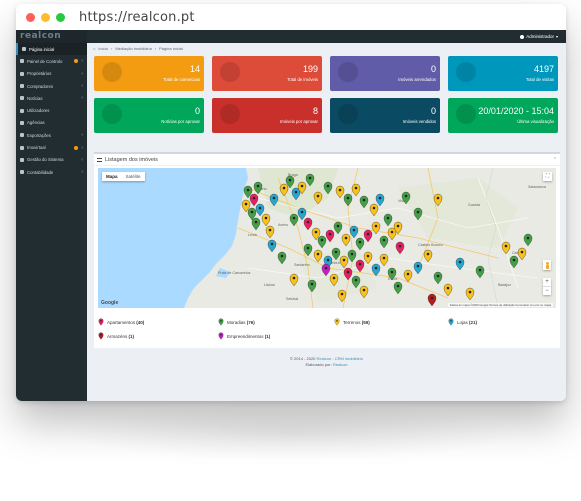  What do you see at coordinates (267, 115) in the screenshot?
I see `stat-box: 8 Imóveis por aprovar` at bounding box center [267, 115].